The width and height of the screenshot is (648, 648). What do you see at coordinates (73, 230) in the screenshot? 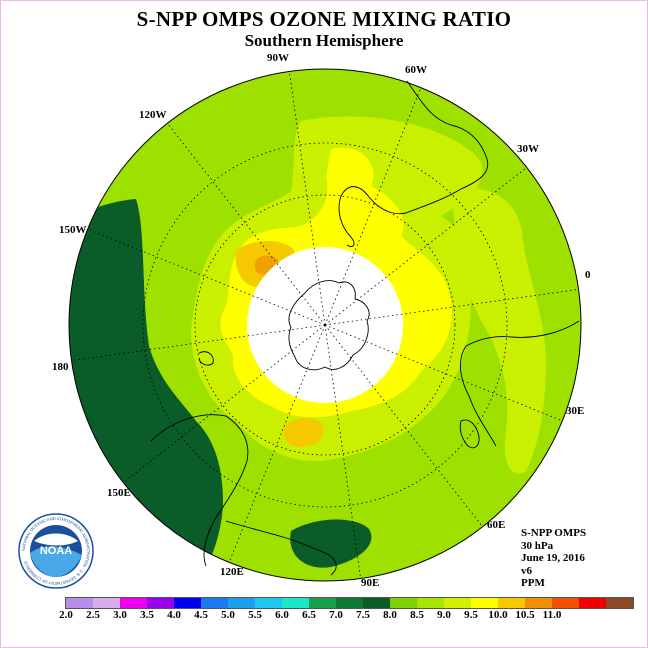
I see `label-lon-150w: 150W` at bounding box center [73, 230].